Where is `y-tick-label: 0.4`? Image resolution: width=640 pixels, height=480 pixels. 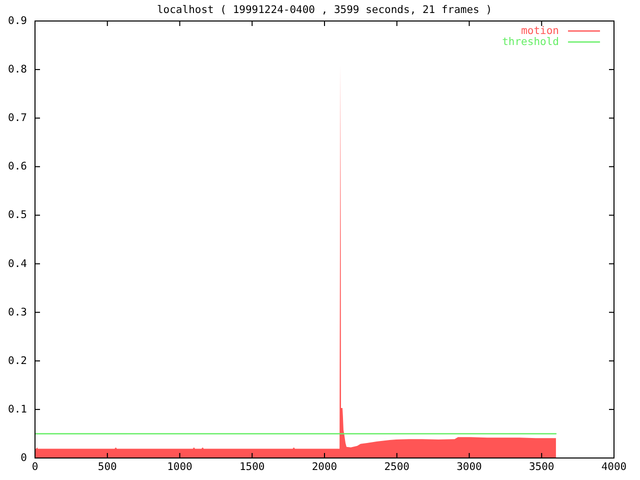
y-tick-label: 0.4 is located at coordinates (17, 264).